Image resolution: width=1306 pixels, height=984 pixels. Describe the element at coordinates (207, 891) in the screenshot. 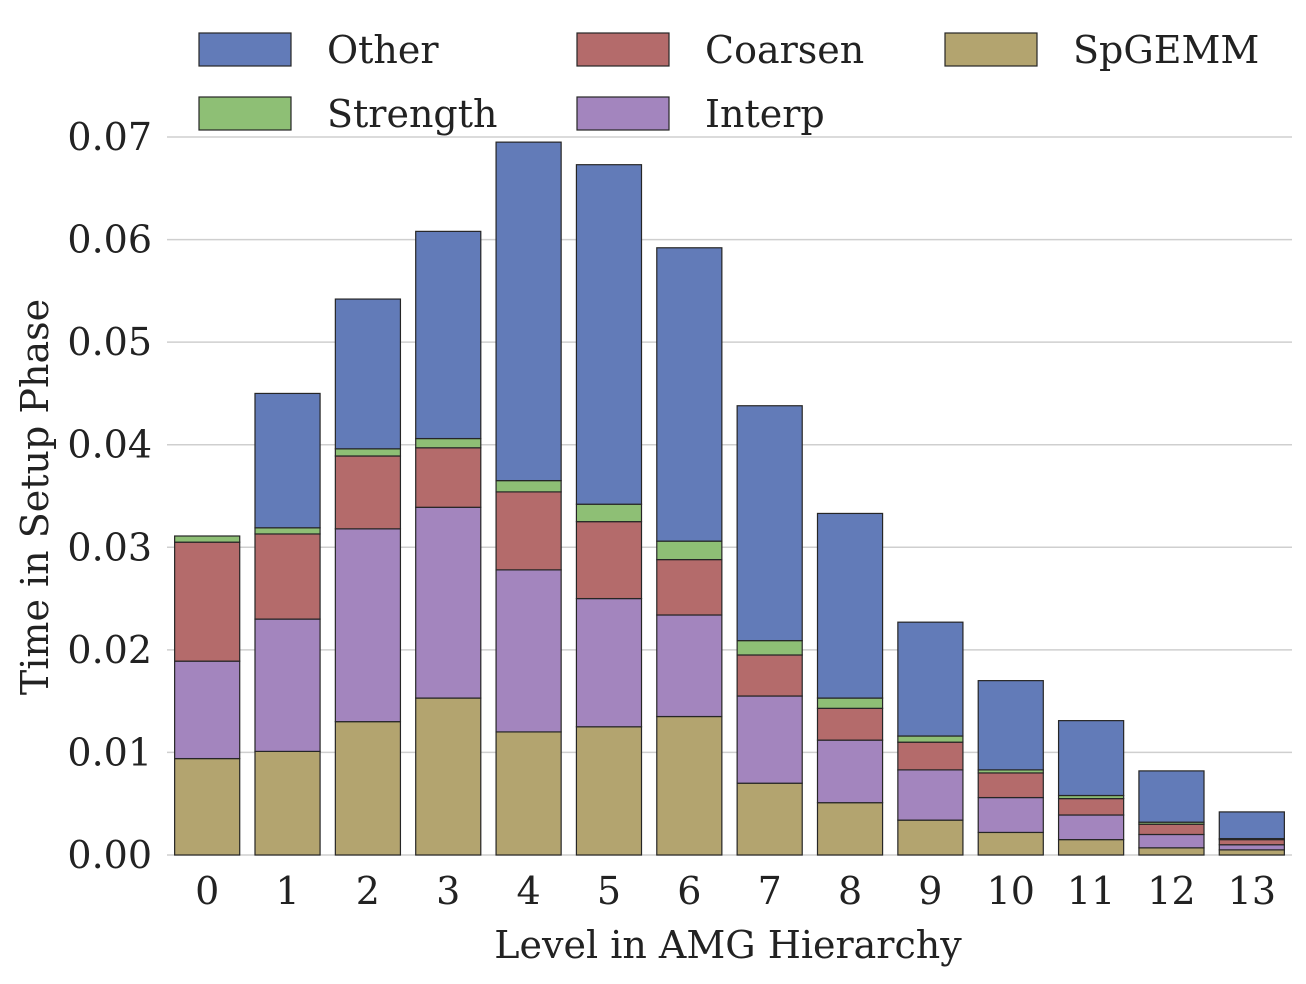

I see `x-tick-label: 0` at that location.